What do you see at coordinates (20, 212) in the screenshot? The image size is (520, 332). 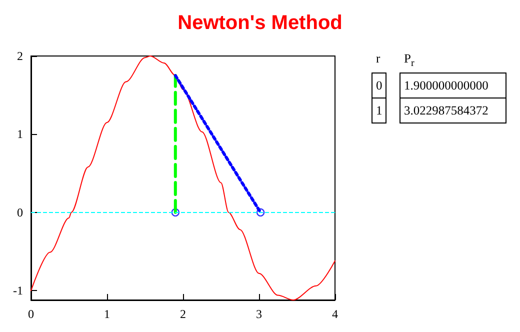 I see `y-tick-label: 0` at bounding box center [20, 212].